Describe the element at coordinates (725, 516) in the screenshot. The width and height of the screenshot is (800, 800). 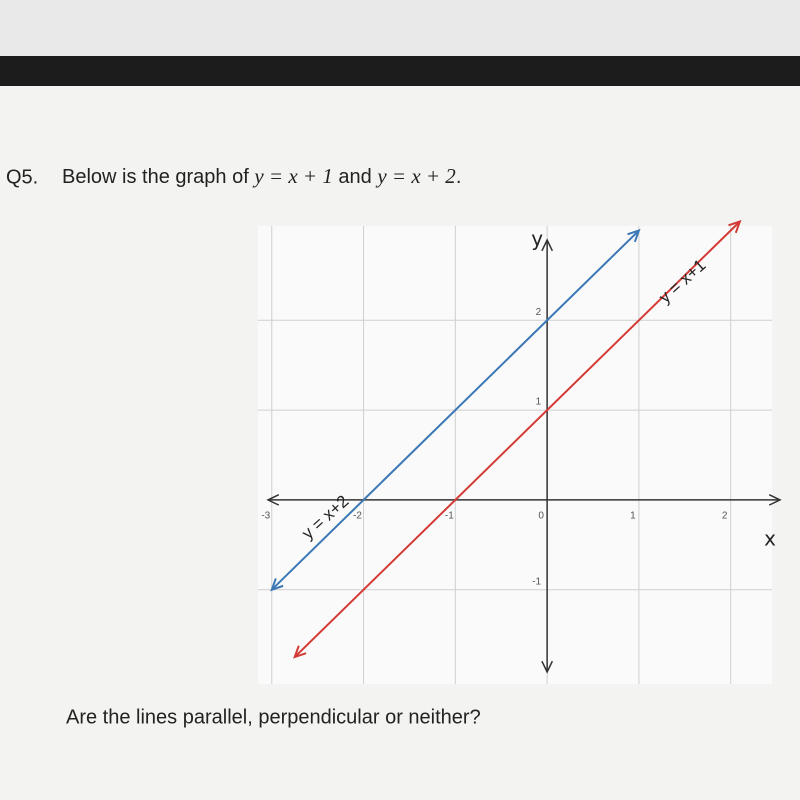
I see `x-tick-label: 2` at that location.